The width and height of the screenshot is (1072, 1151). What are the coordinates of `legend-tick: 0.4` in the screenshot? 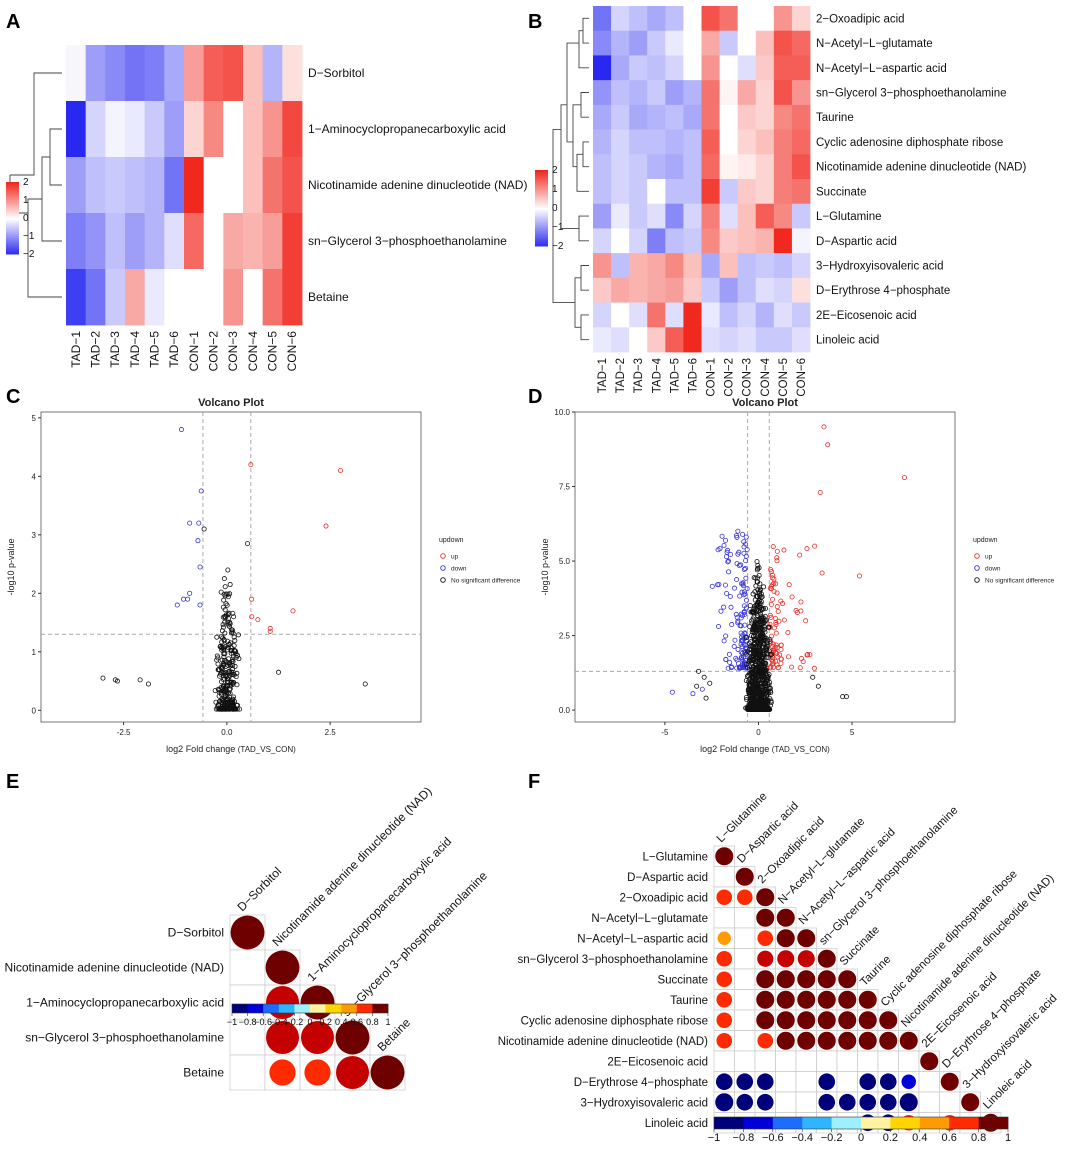 It's located at (341, 1022).